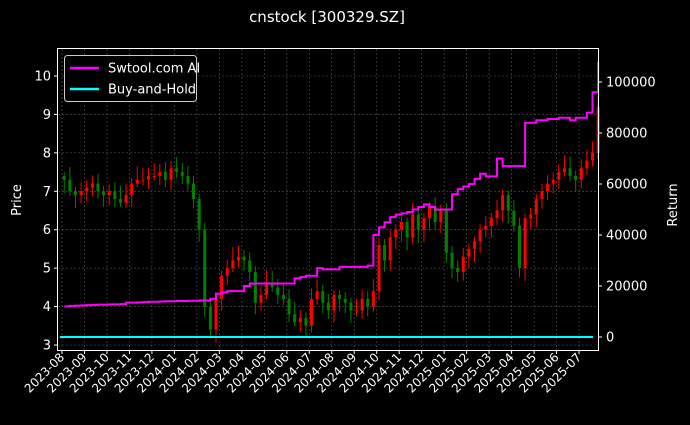  Describe the element at coordinates (154, 69) in the screenshot. I see `legend-label-strategy: Swtool.com AI` at that location.